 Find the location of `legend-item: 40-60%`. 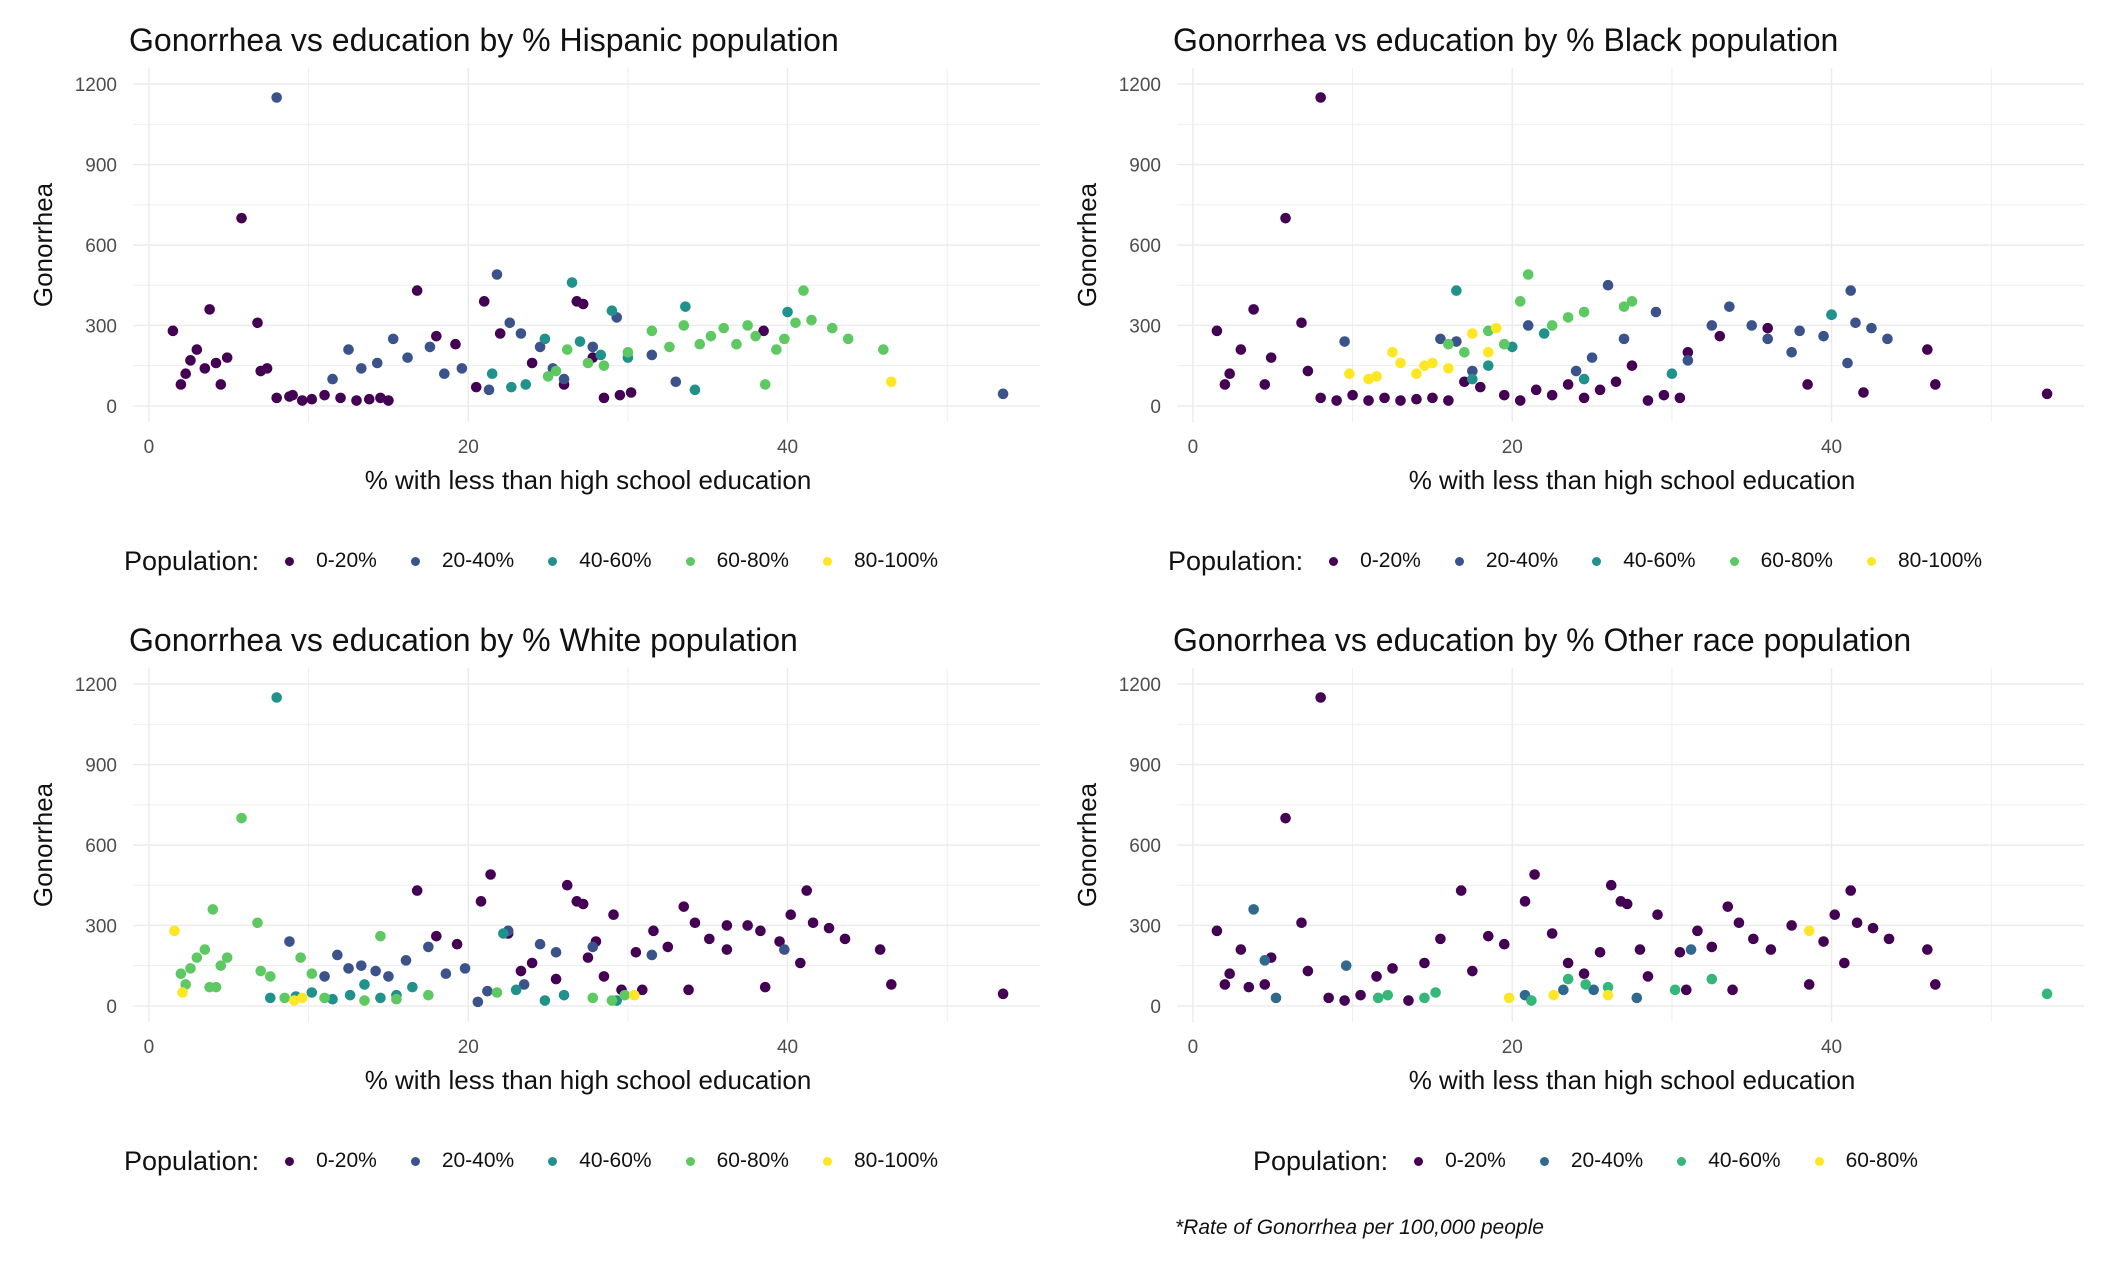

legend-item: 40-60% is located at coordinates (1644, 561).